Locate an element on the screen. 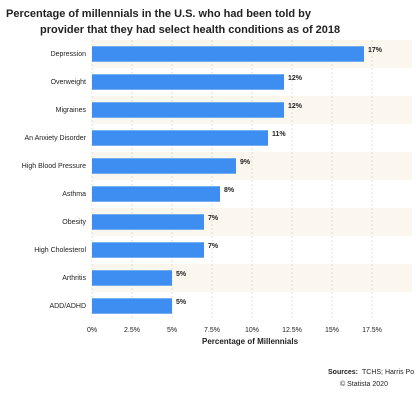  value-label: 8% is located at coordinates (229, 190).